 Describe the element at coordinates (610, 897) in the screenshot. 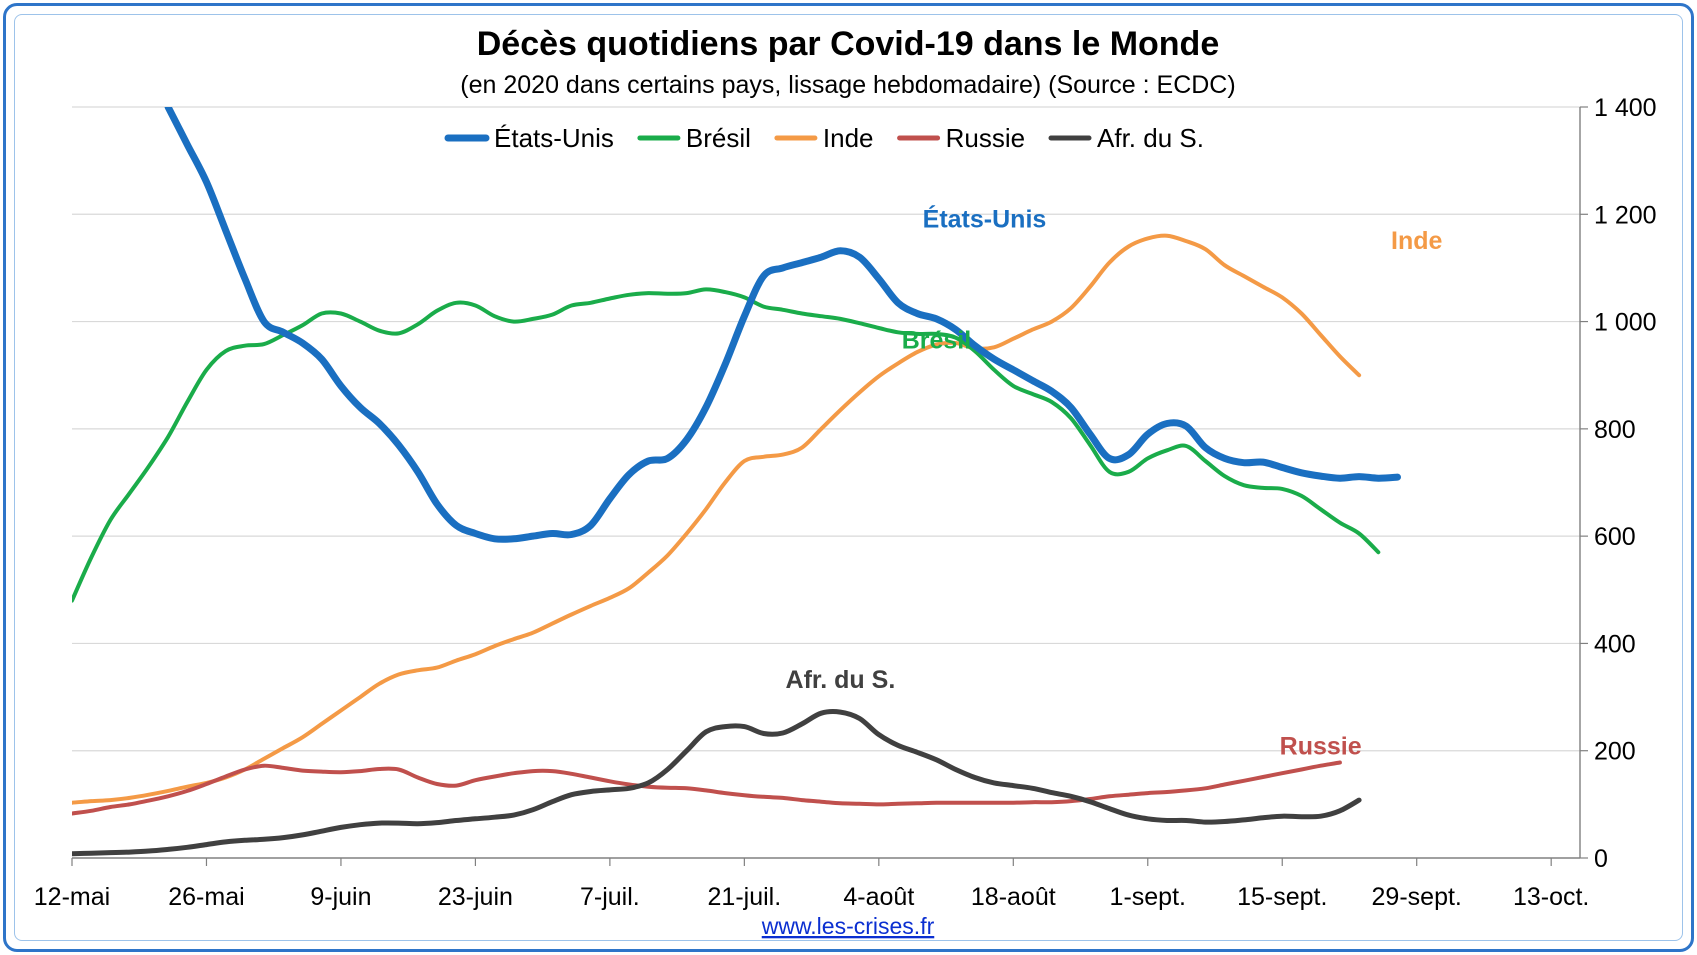

I see `x-tick-label: 7-juil.` at that location.